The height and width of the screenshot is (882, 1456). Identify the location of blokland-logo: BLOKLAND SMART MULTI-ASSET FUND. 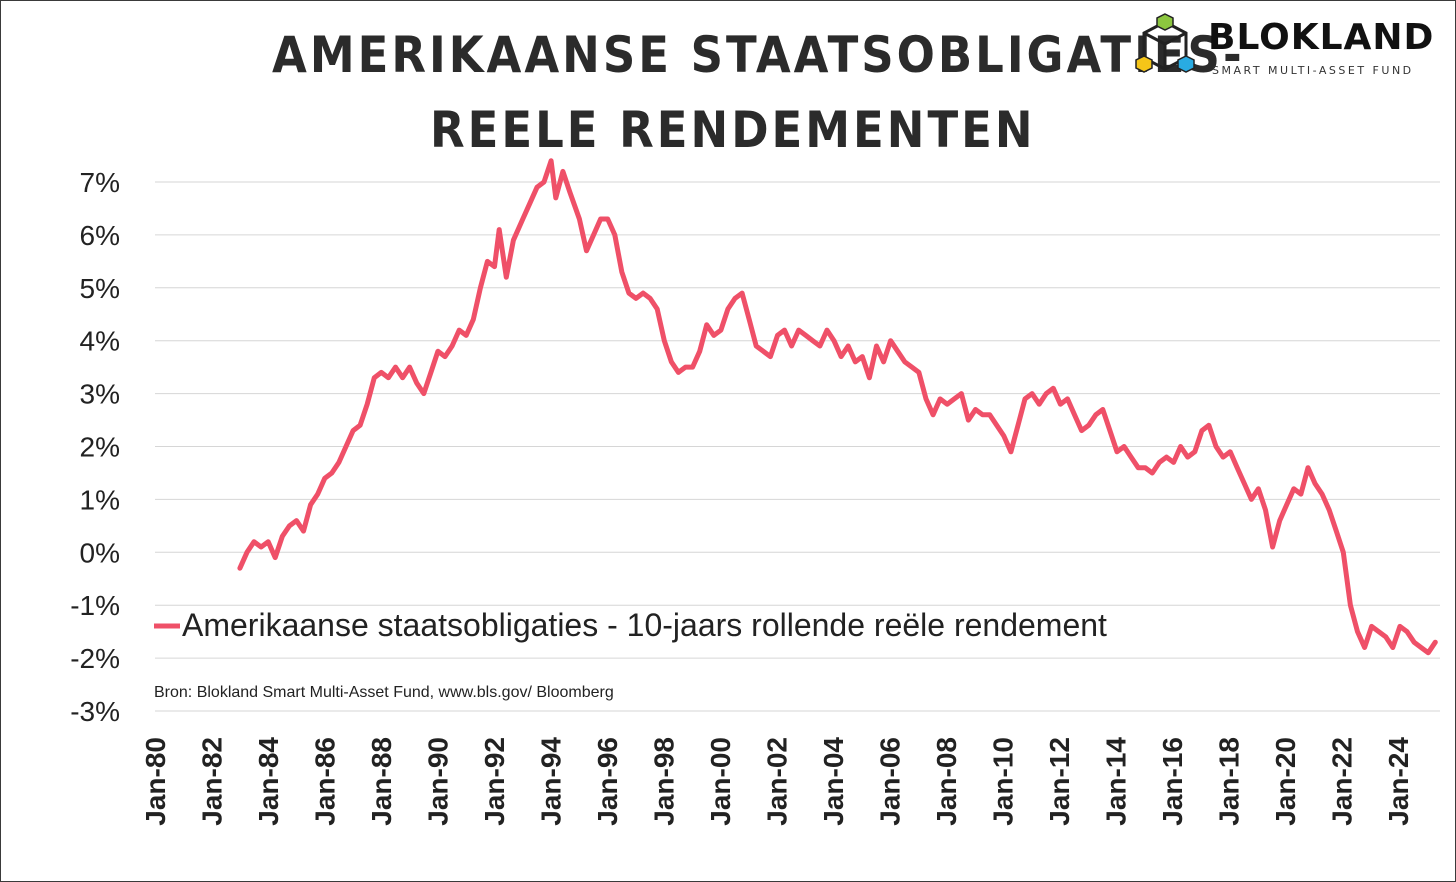
(1287, 45).